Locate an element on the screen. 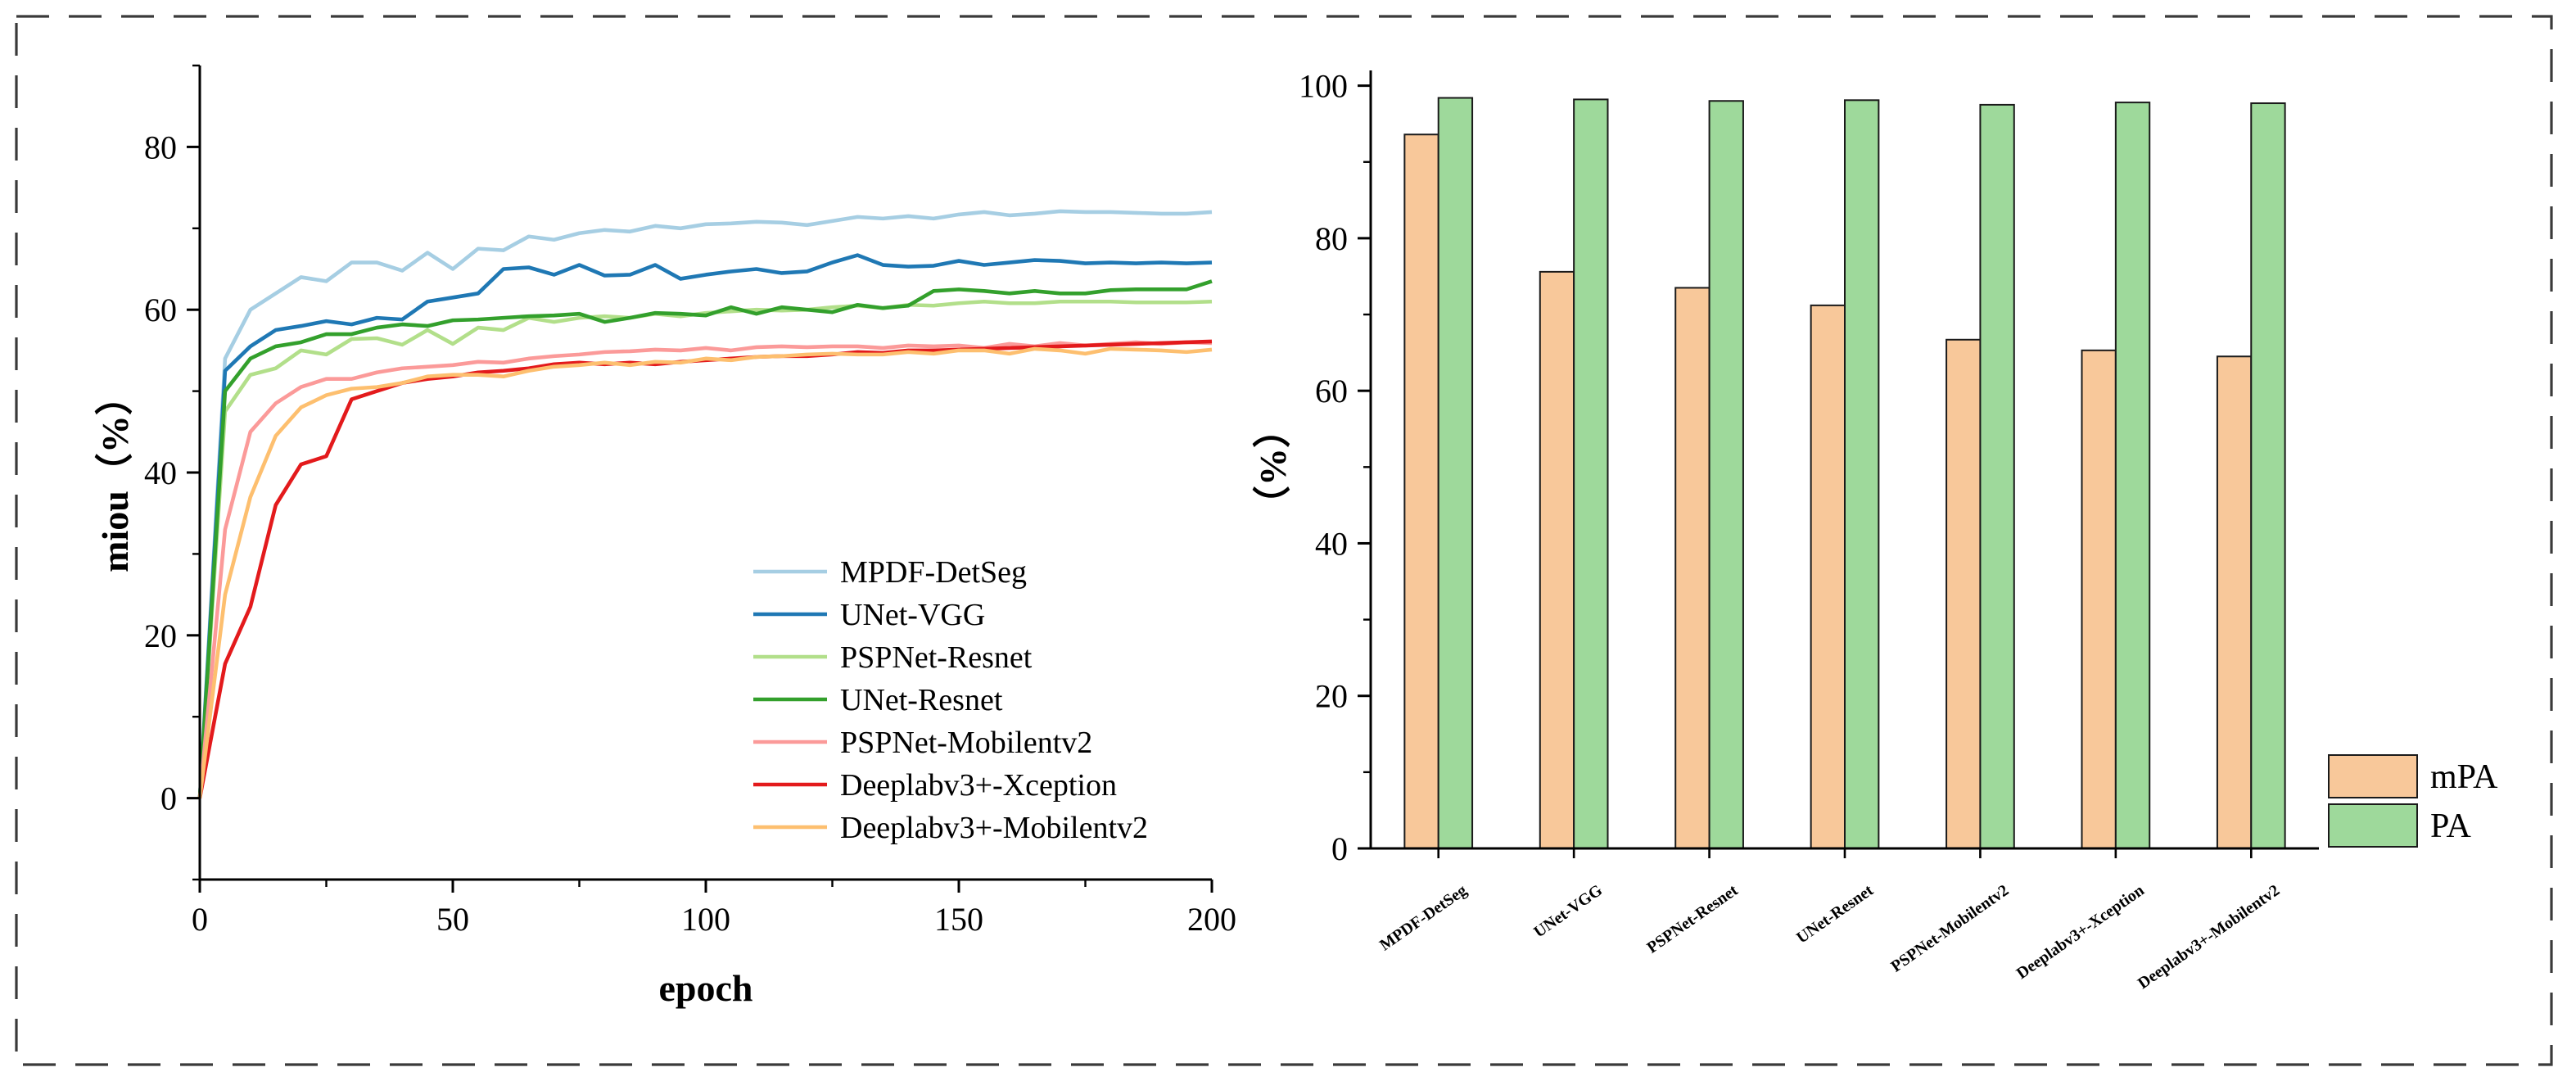 The height and width of the screenshot is (1081, 2576). legend-label-pa: PA is located at coordinates (2451, 826).